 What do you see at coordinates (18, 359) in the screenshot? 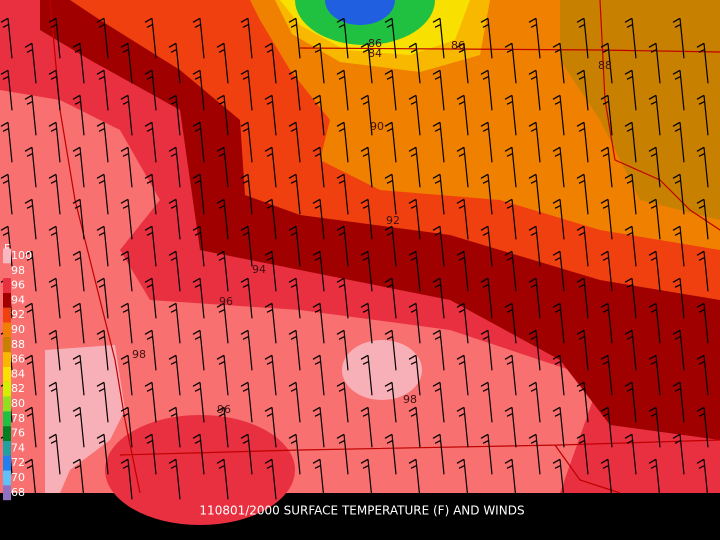
I see `colorbar-label: 86` at bounding box center [18, 359].